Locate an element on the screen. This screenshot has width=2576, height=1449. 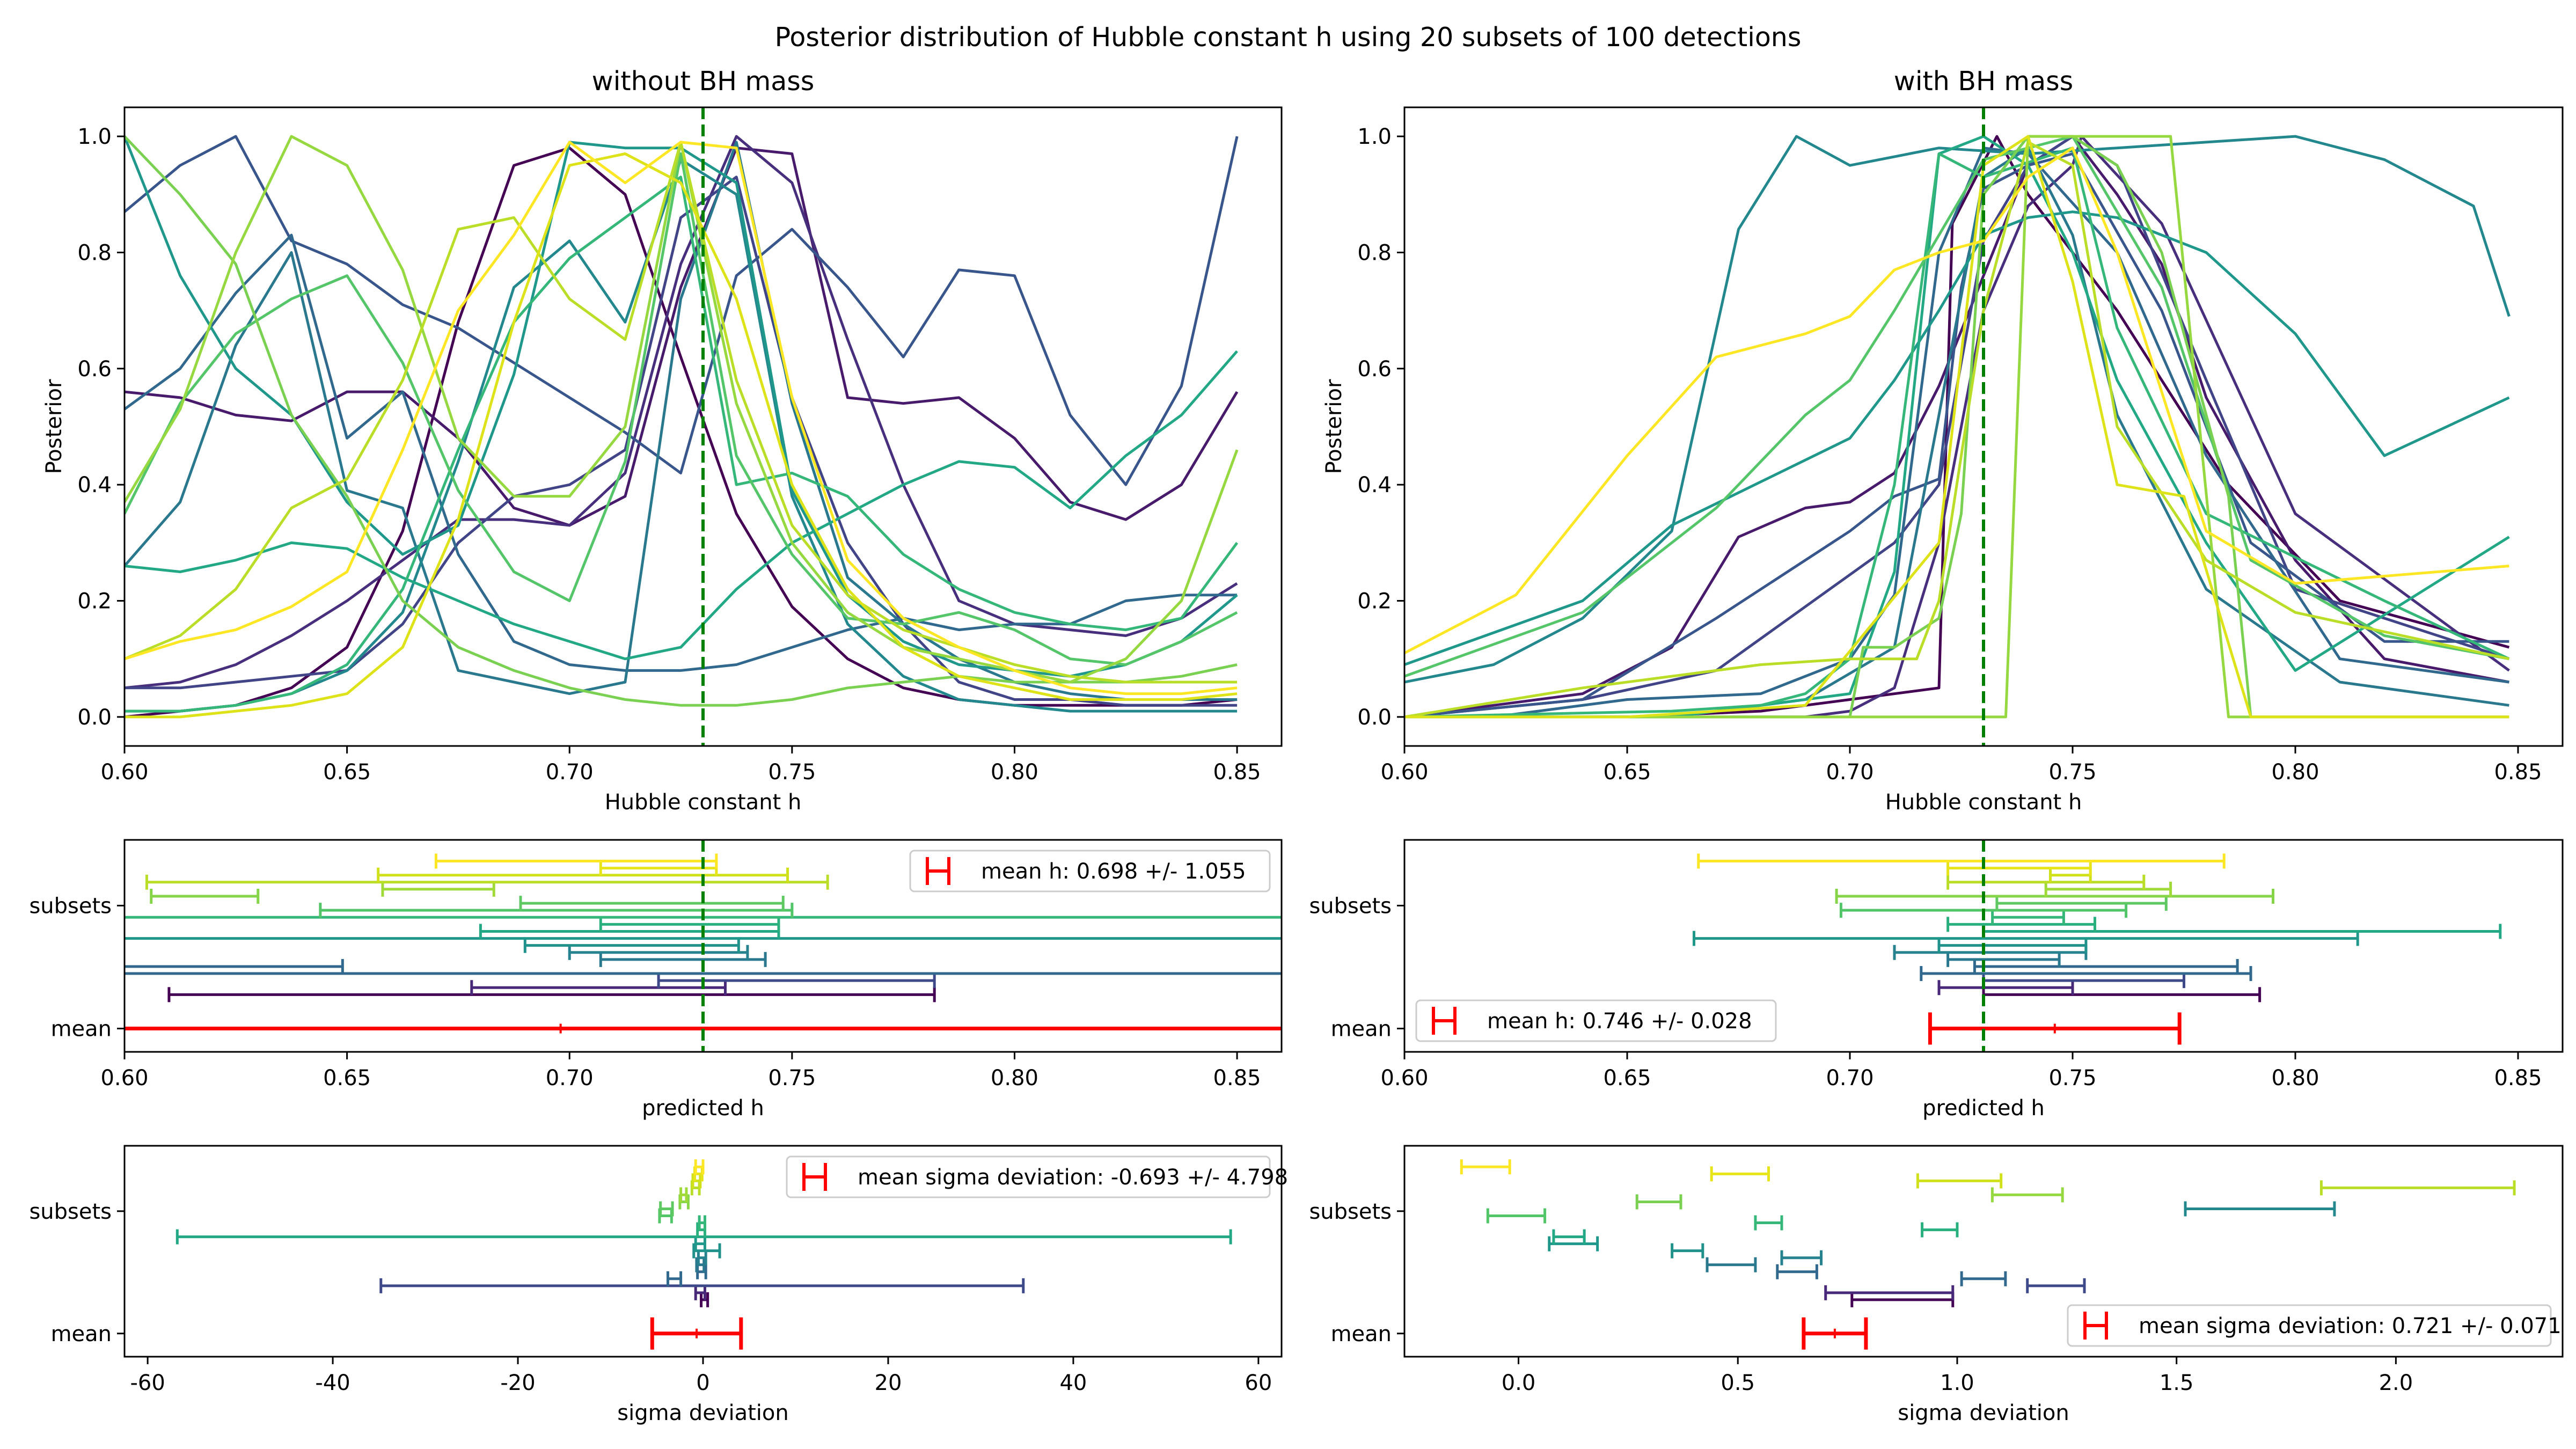
x-tick-label: 1.5 is located at coordinates (2177, 1383).